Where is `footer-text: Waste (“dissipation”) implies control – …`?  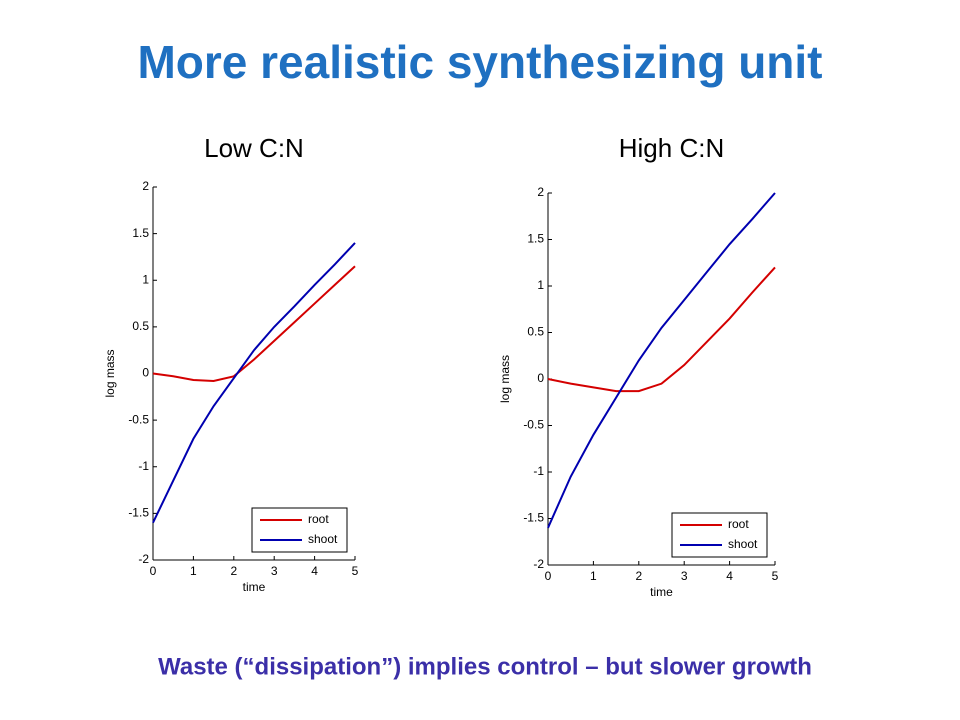
footer-text: Waste (“dissipation”) implies control – … is located at coordinates (485, 666).